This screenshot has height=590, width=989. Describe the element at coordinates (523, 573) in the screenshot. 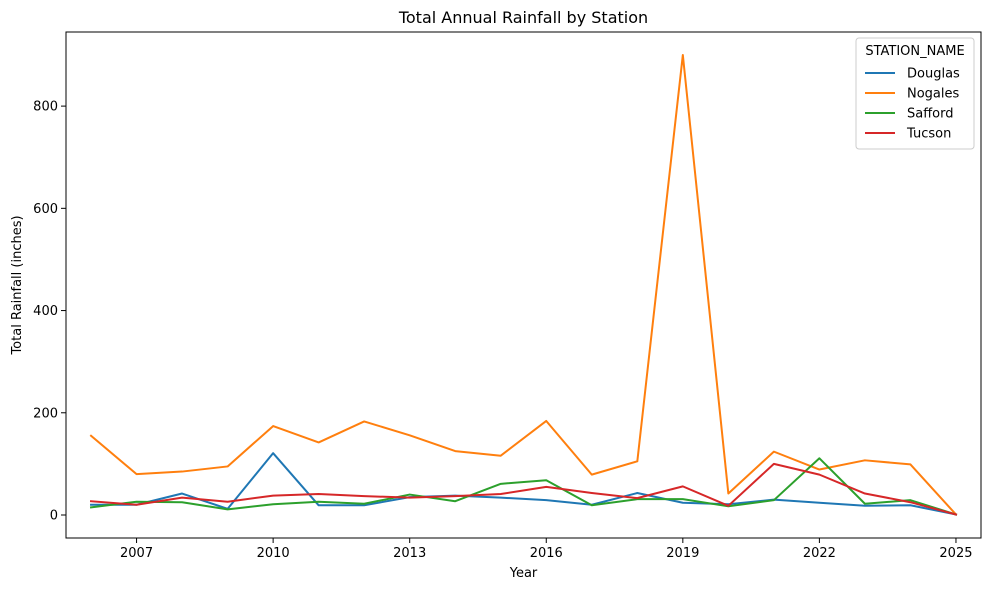

I see `x-axis-title: Year` at that location.